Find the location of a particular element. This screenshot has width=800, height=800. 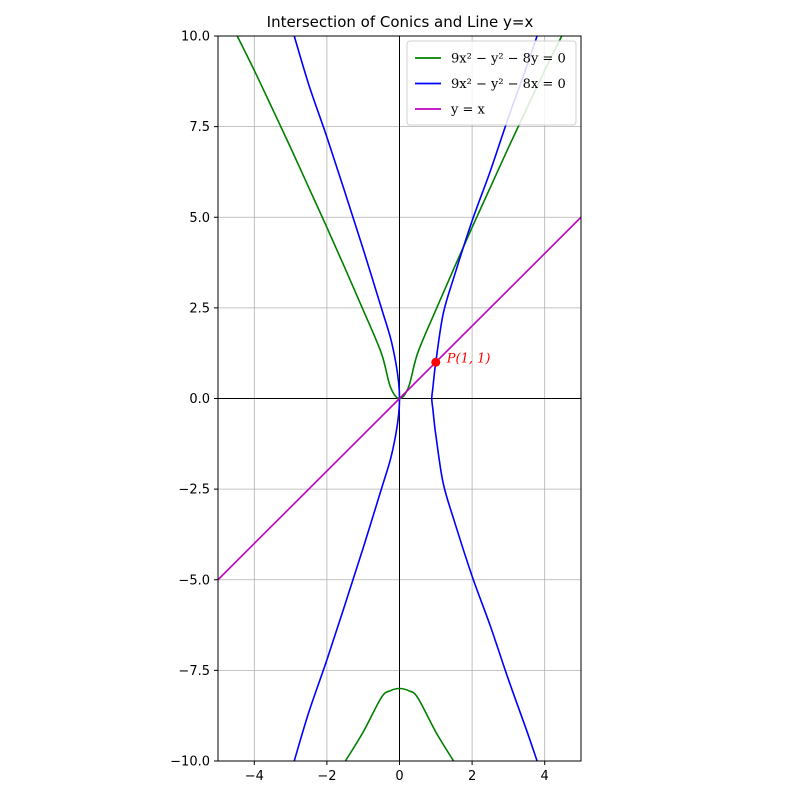

y-tick-label: 0.0 is located at coordinates (199, 399).